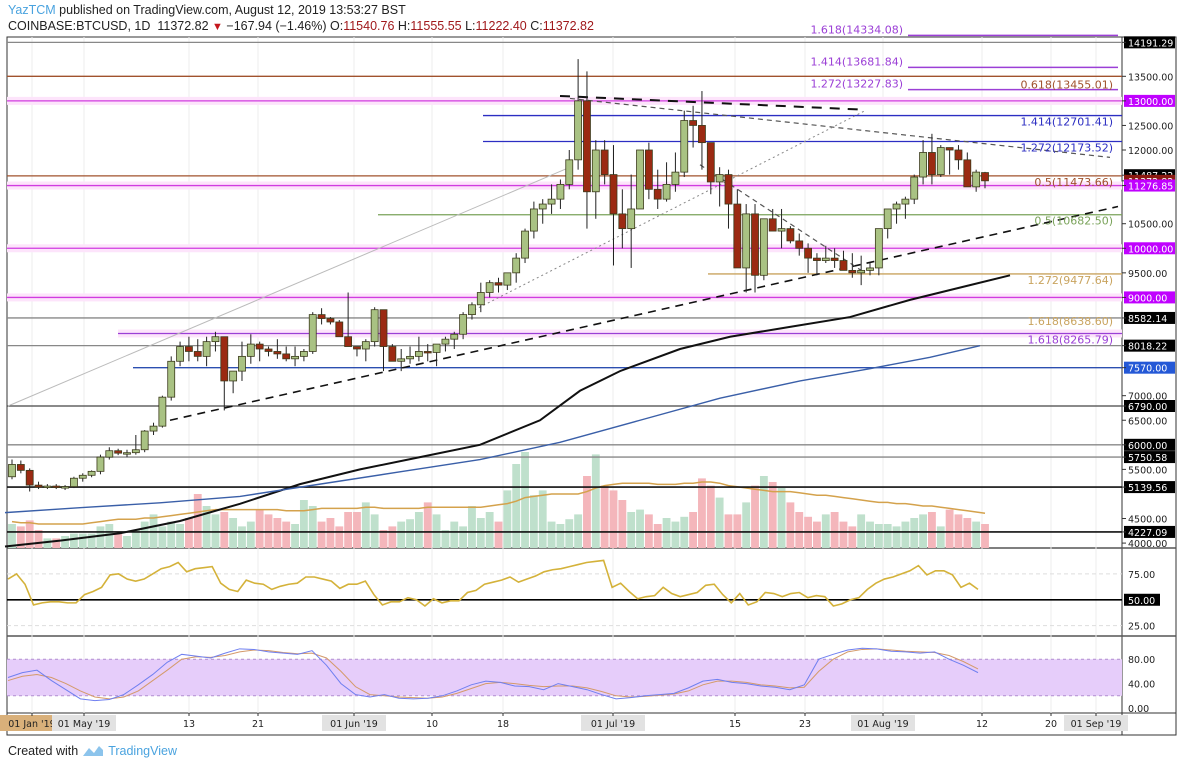  I want to click on dashed-downtrend-line, so click(782, 219).